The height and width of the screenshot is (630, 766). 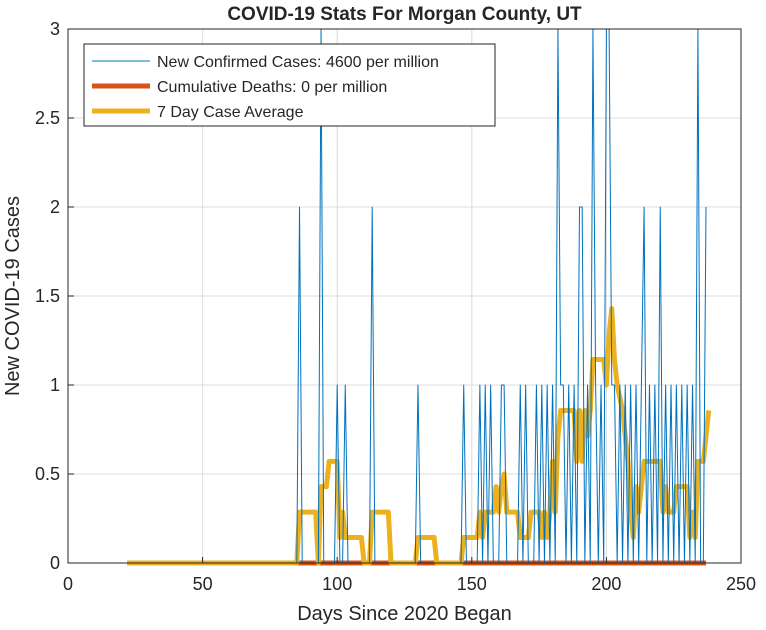 What do you see at coordinates (337, 584) in the screenshot?
I see `x-tick-label: 100` at bounding box center [337, 584].